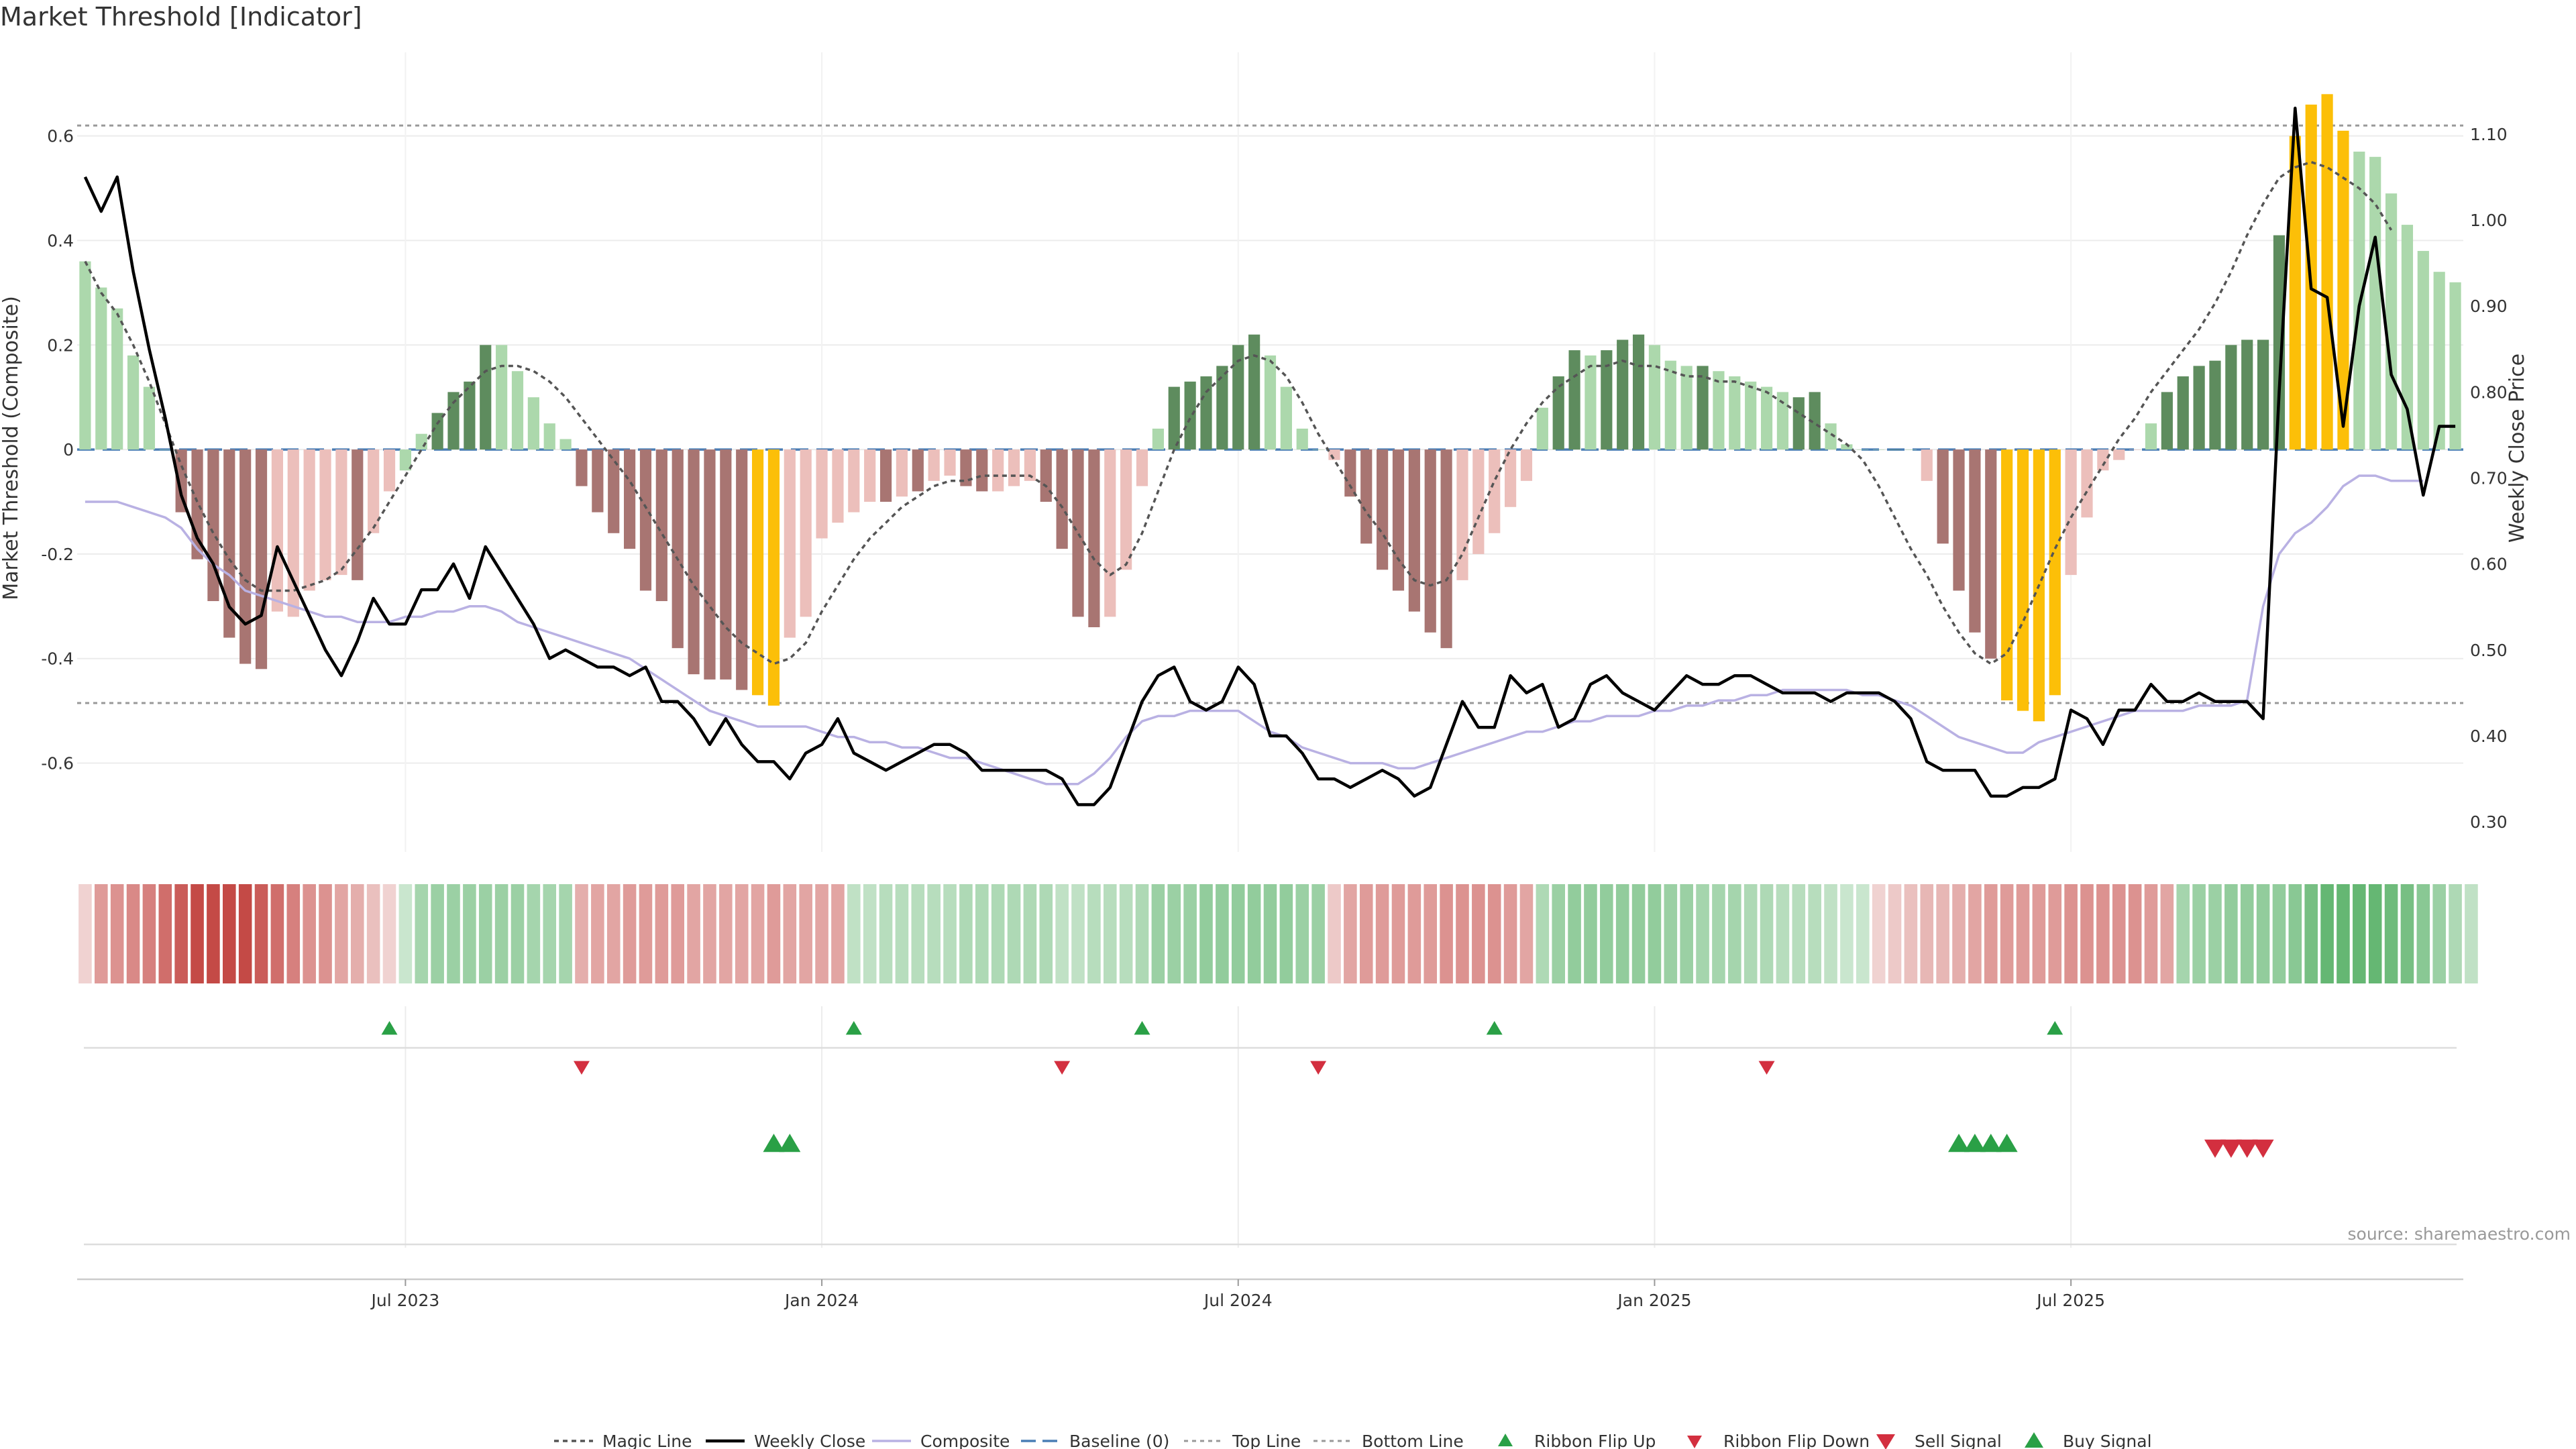 The image size is (2576, 1449). I want to click on legend-label: Magic Line, so click(647, 1440).